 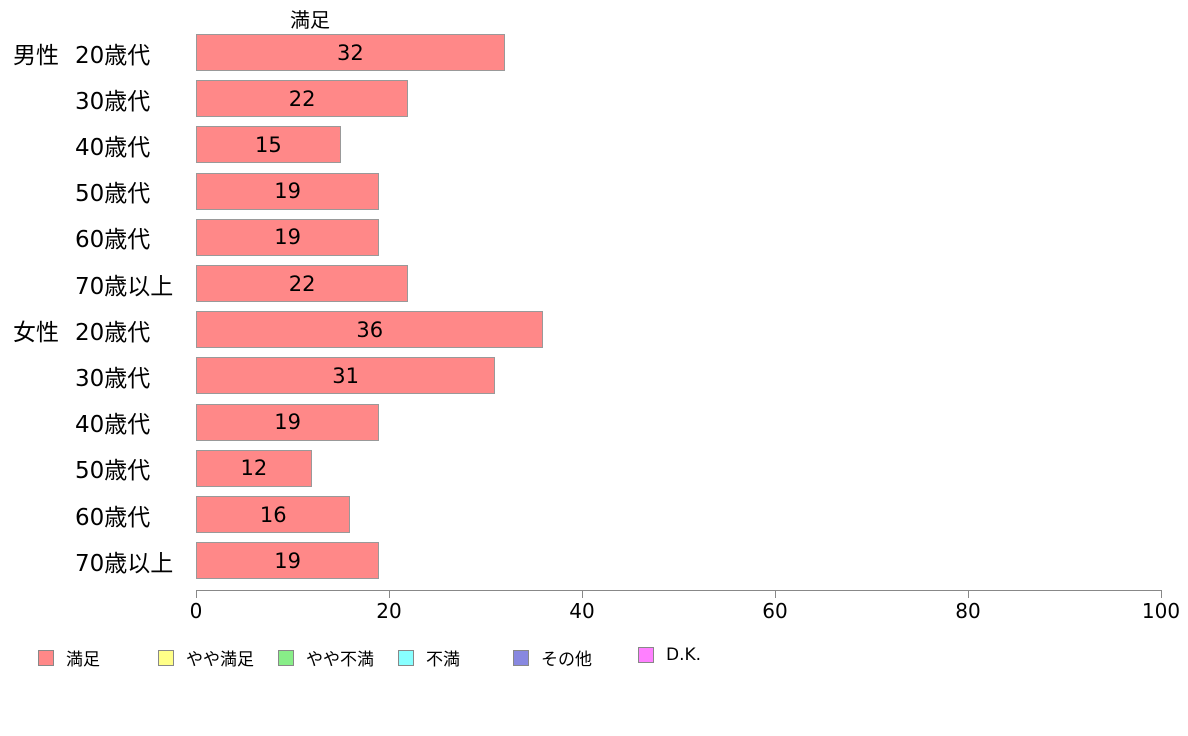 I want to click on y-axis-category-label: 女性 20歳代, so click(x=105, y=329).